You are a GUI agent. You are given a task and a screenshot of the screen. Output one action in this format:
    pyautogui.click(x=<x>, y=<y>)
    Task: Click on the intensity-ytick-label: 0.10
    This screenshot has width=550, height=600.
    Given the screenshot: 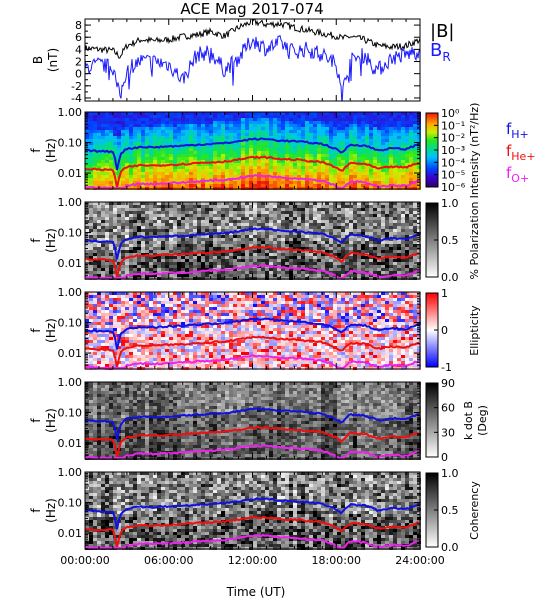 What is the action you would take?
    pyautogui.click(x=70, y=143)
    